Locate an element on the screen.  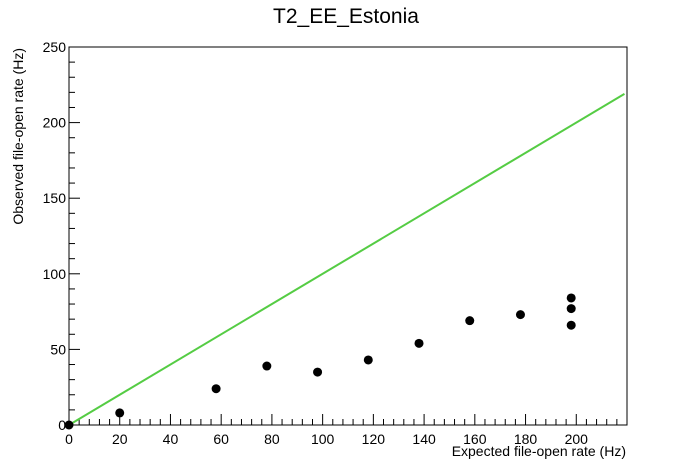
y-tick-label: 50 is located at coordinates (58, 349).